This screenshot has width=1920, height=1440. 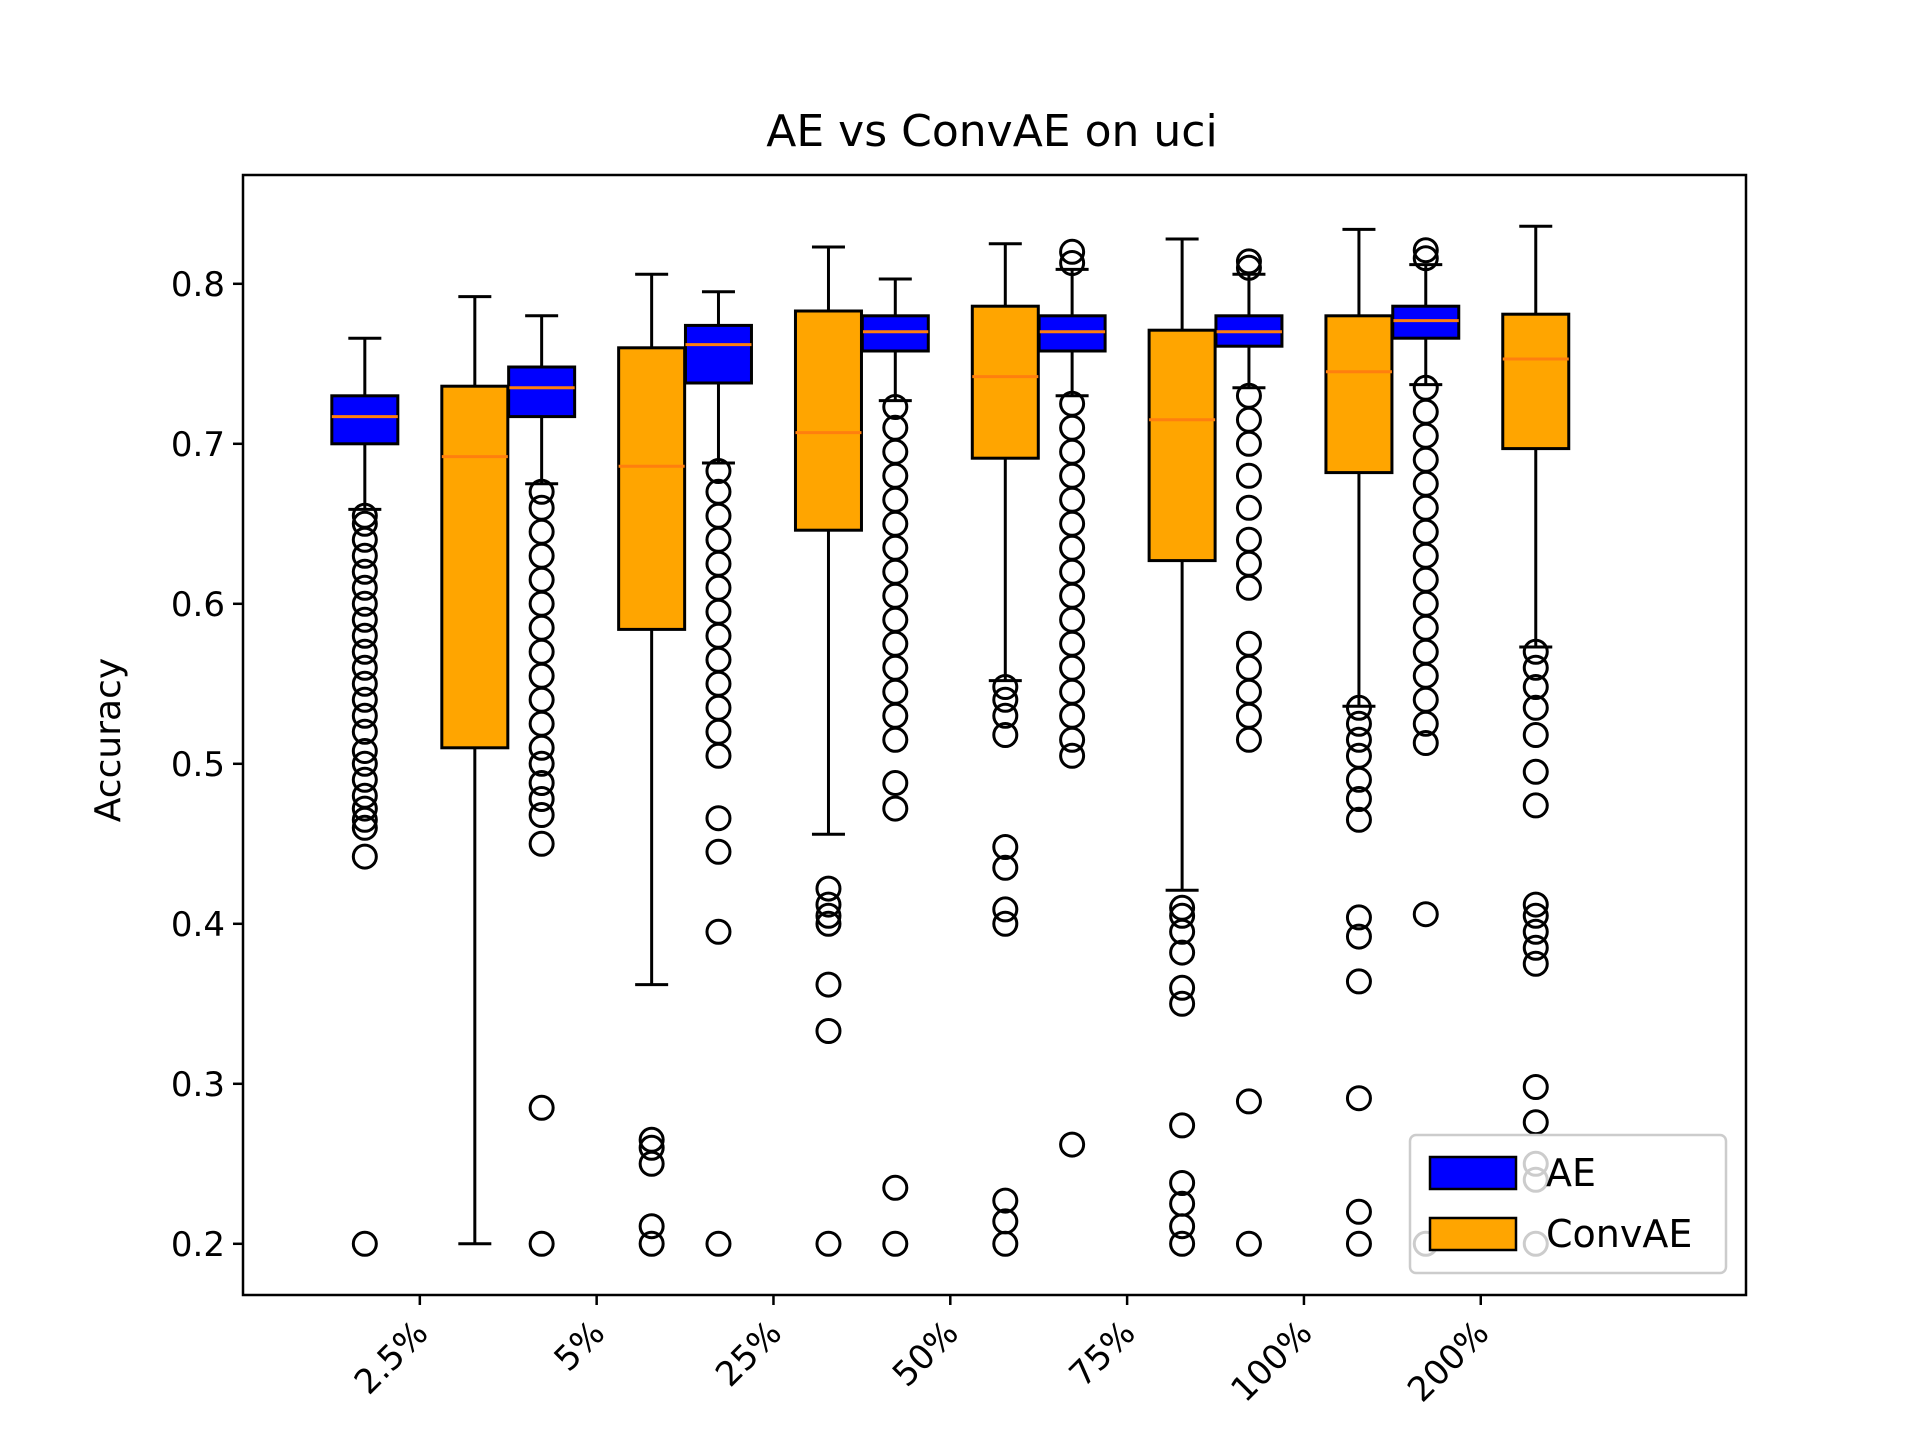 I want to click on chart-title: AE vs ConvAE on uci, so click(x=991, y=131).